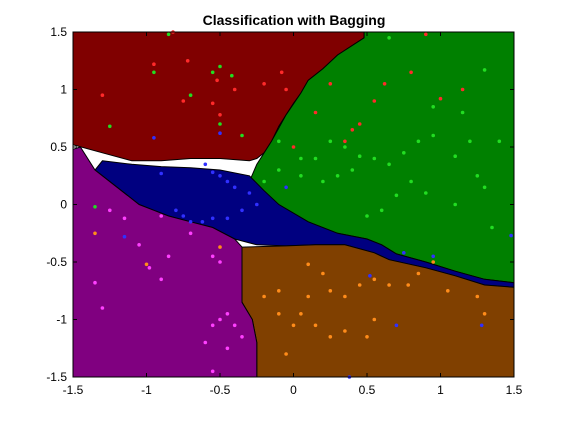 The height and width of the screenshot is (423, 568). I want to click on x-tick-label: -0.5, so click(220, 390).